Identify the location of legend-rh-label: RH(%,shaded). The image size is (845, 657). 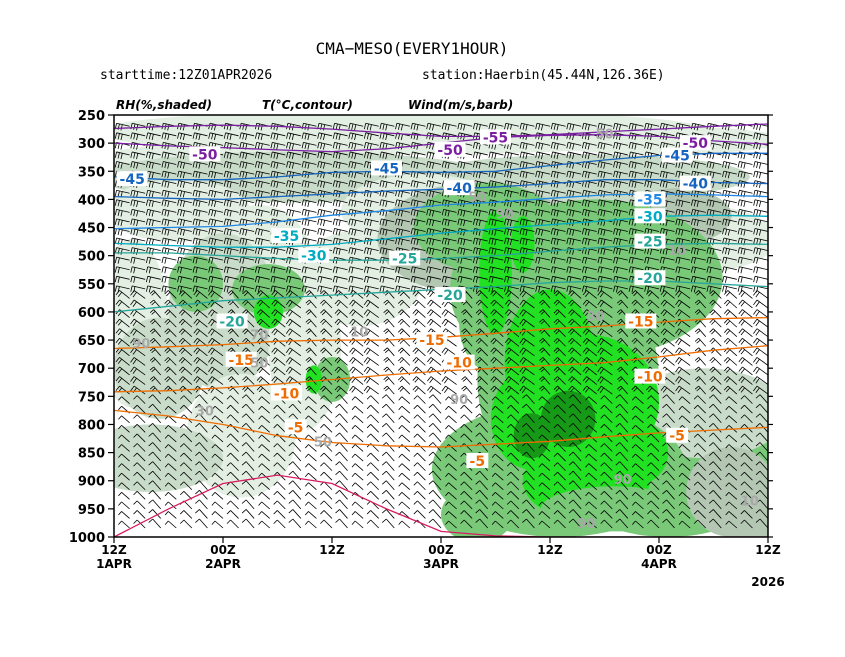
(164, 105).